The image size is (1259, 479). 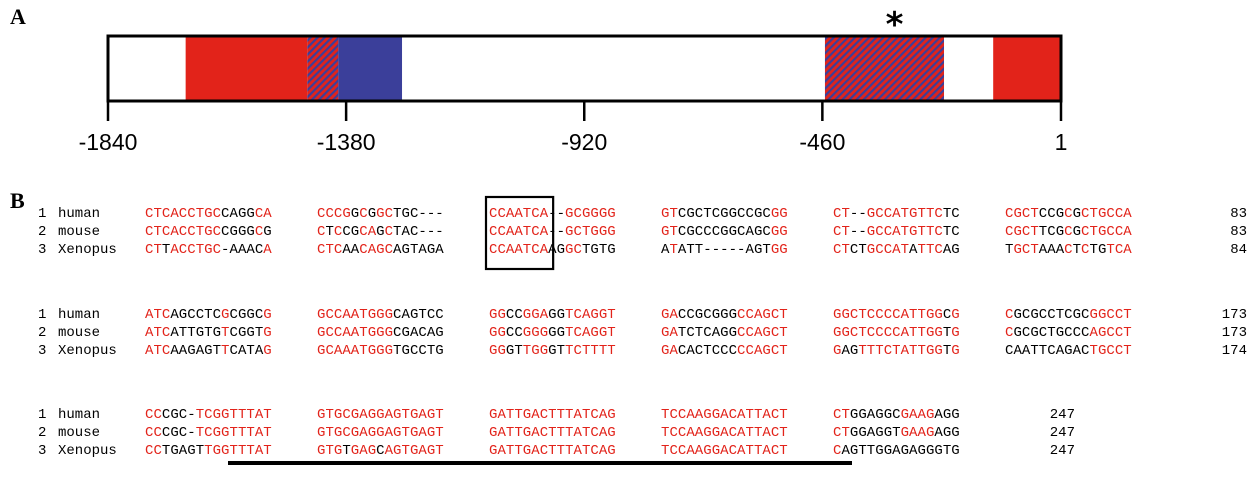 I want to click on sequence-group: CTCCGCAGCTAC---, so click(x=380, y=232).